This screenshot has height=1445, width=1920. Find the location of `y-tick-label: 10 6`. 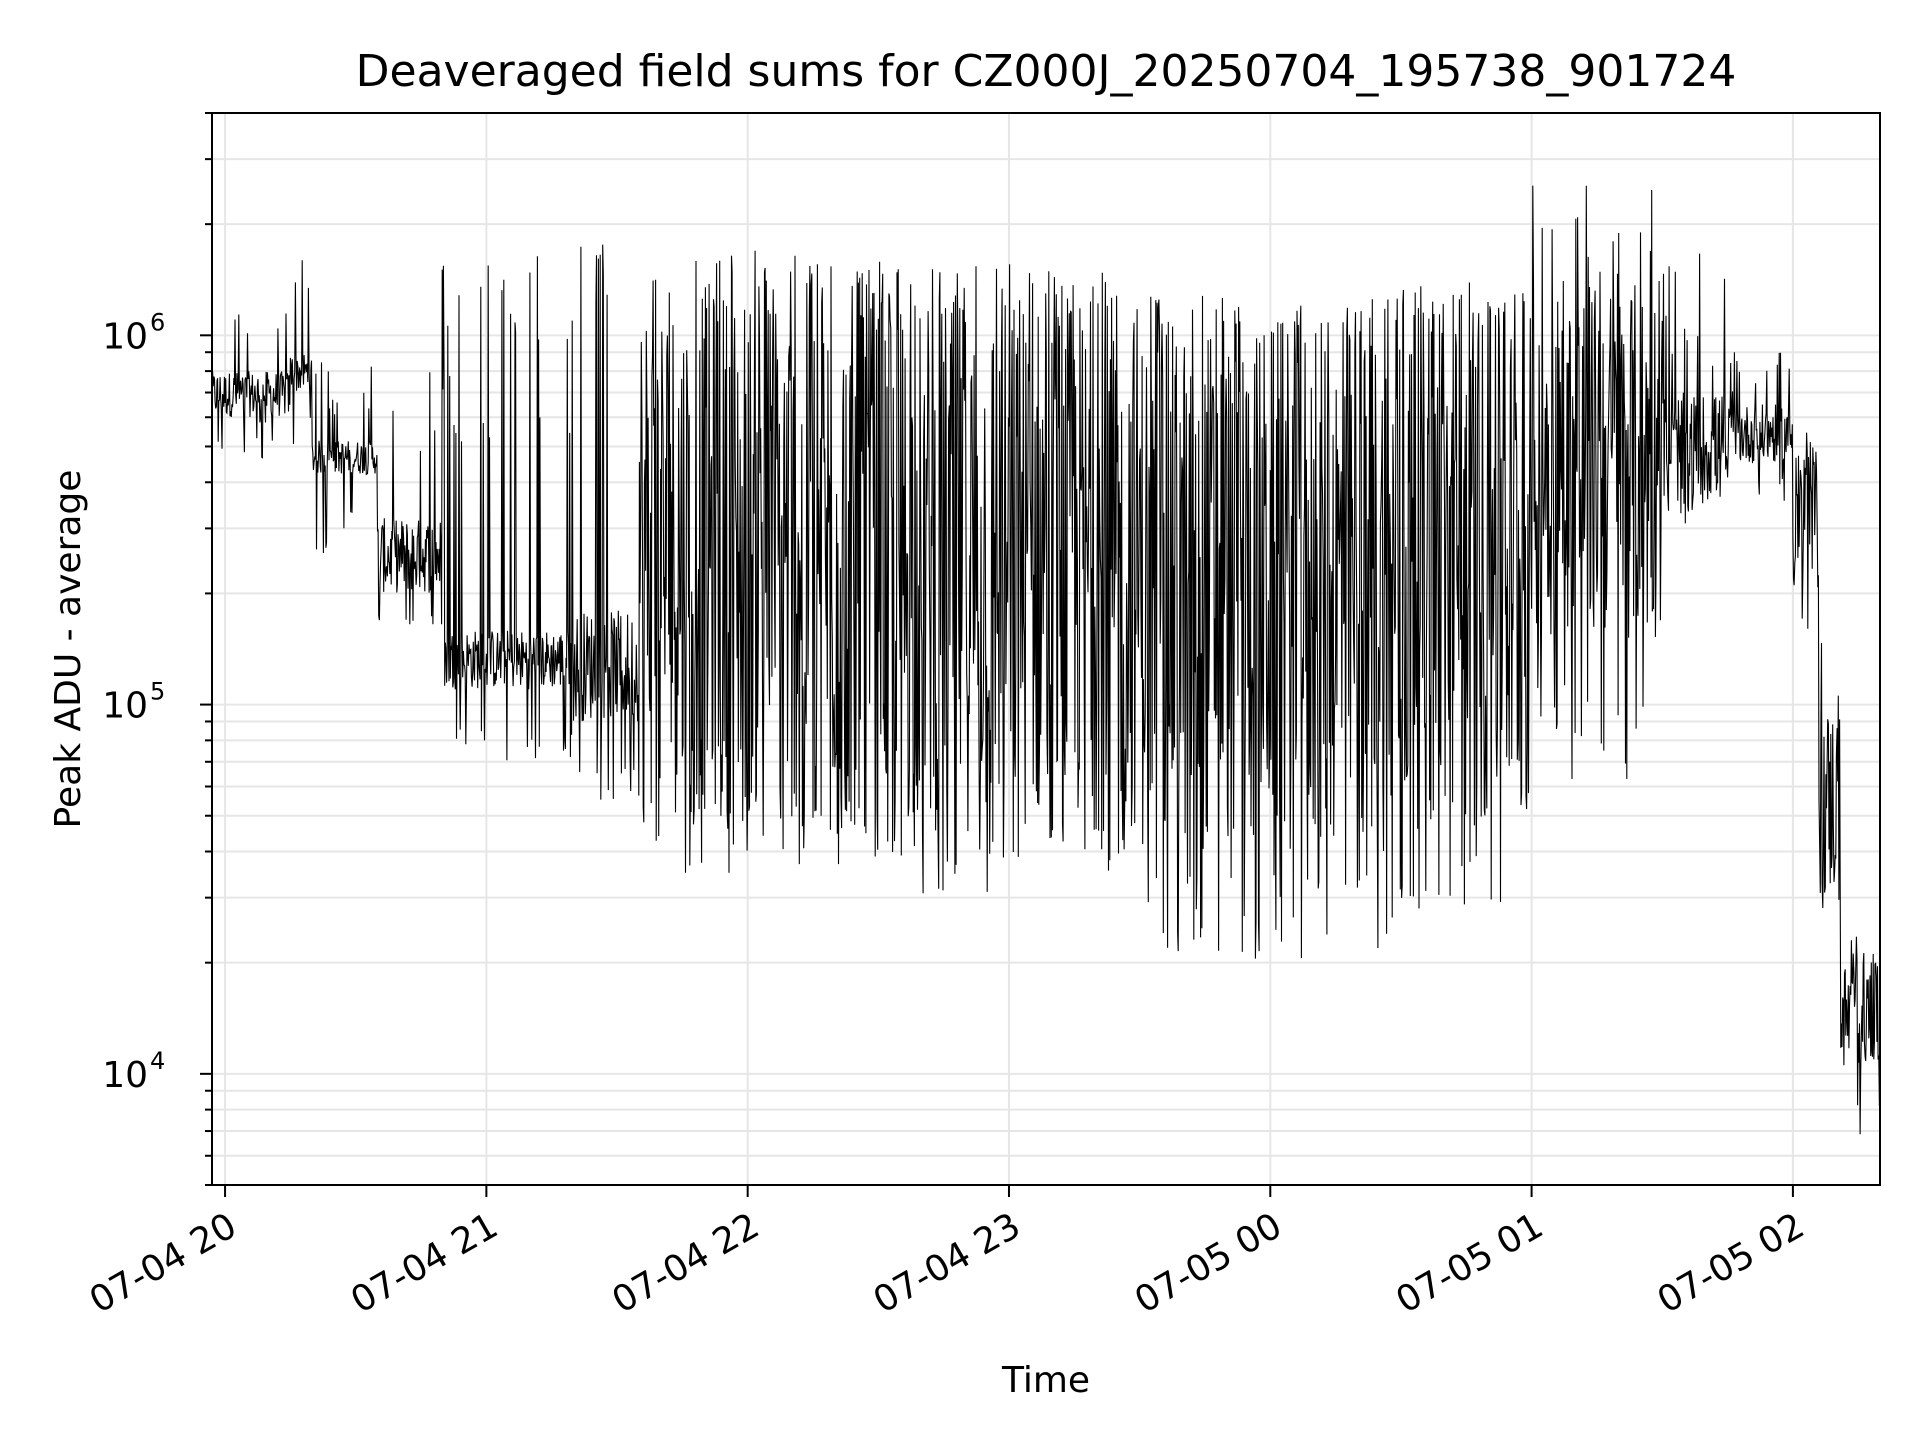

y-tick-label: 10 6 is located at coordinates (133, 332).